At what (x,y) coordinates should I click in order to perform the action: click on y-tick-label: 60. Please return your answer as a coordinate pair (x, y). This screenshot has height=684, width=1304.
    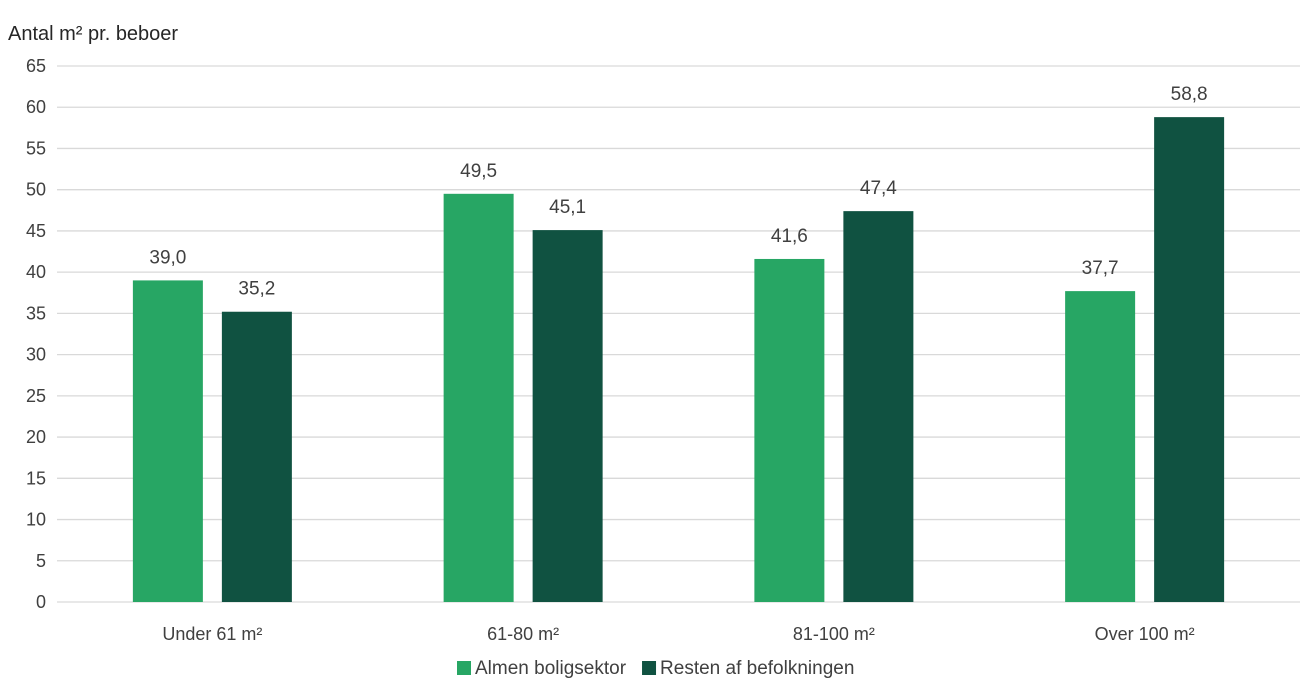
    Looking at the image, I should click on (36, 107).